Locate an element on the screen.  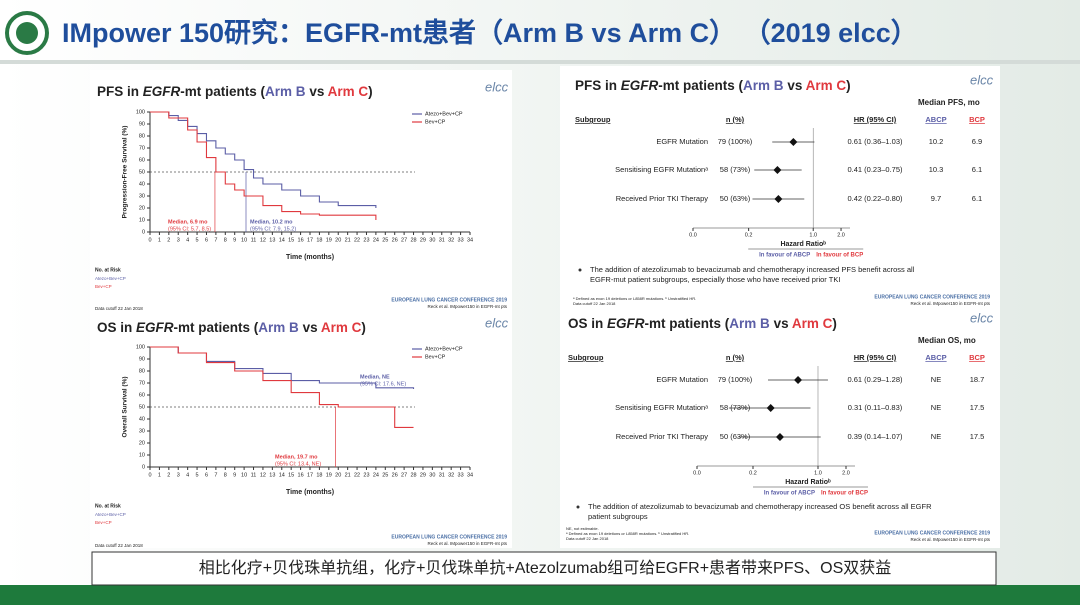
x-tick-label: 15 is located at coordinates (291, 475).